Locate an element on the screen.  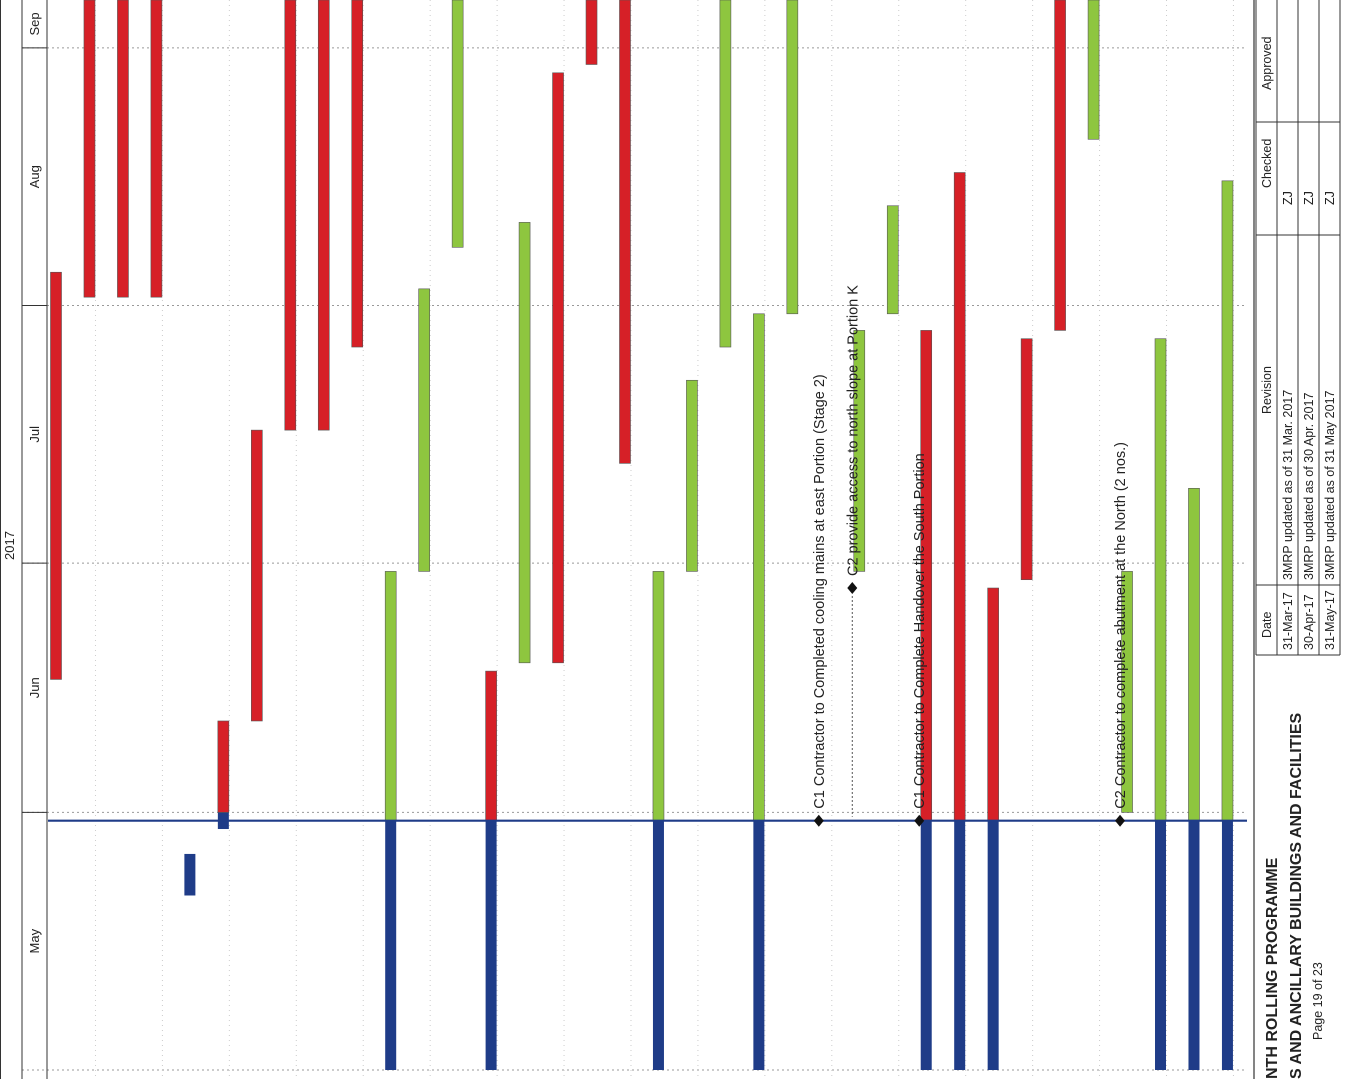
revtable-header-checked: Checked is located at coordinates (1267, 163).